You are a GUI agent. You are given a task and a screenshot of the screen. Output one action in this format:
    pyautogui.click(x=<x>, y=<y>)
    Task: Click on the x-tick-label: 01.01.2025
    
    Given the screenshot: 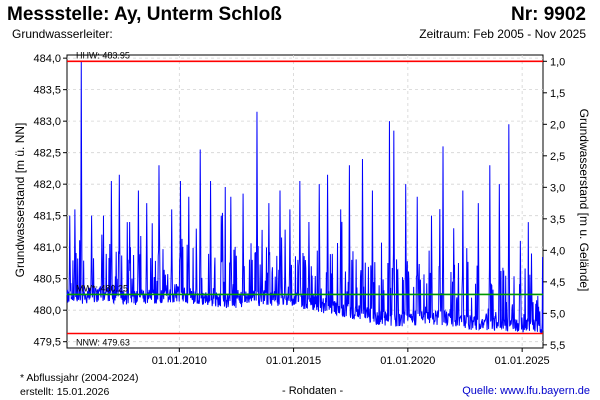 What is the action you would take?
    pyautogui.click(x=522, y=361)
    